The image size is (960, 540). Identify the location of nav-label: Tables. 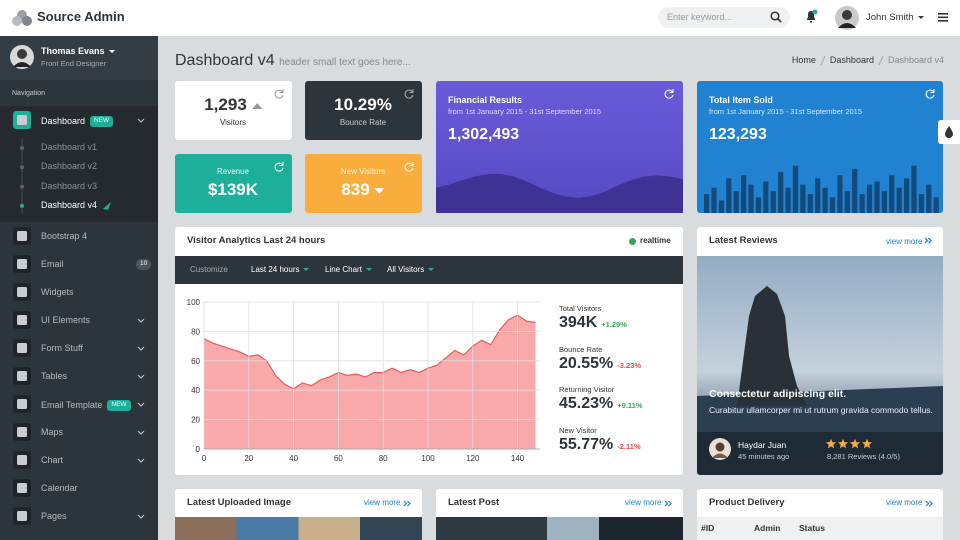
(54, 376).